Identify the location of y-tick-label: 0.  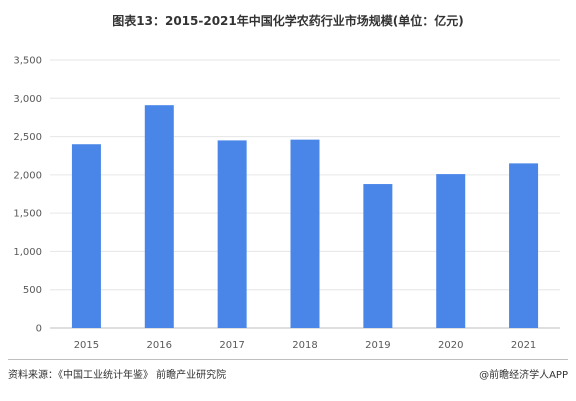
(39, 329).